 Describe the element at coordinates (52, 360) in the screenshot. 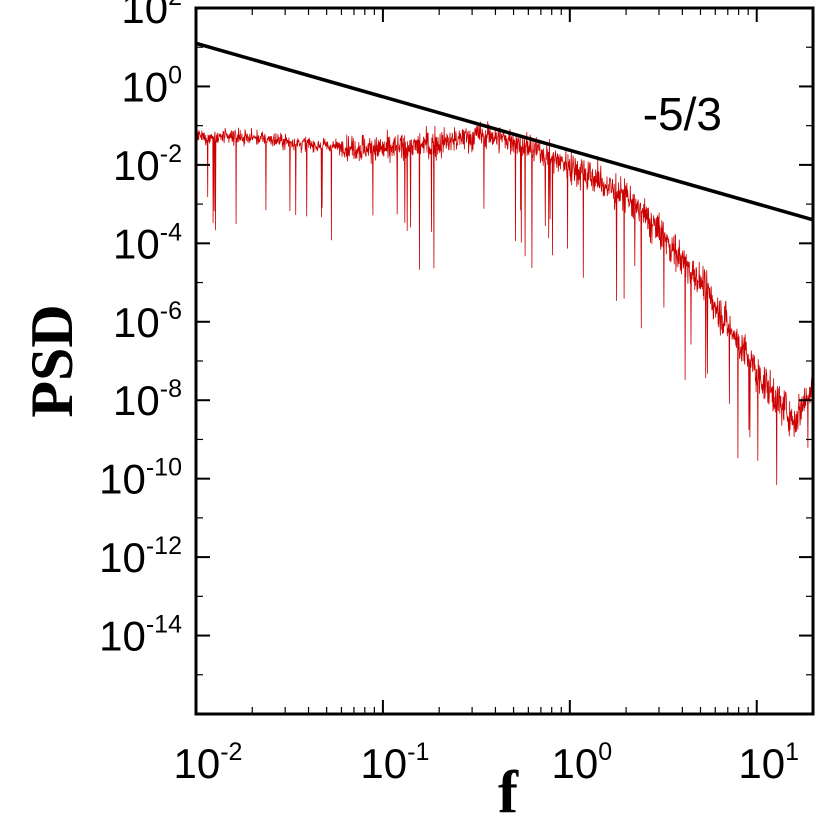

I see `y-axis-title: PSD` at that location.